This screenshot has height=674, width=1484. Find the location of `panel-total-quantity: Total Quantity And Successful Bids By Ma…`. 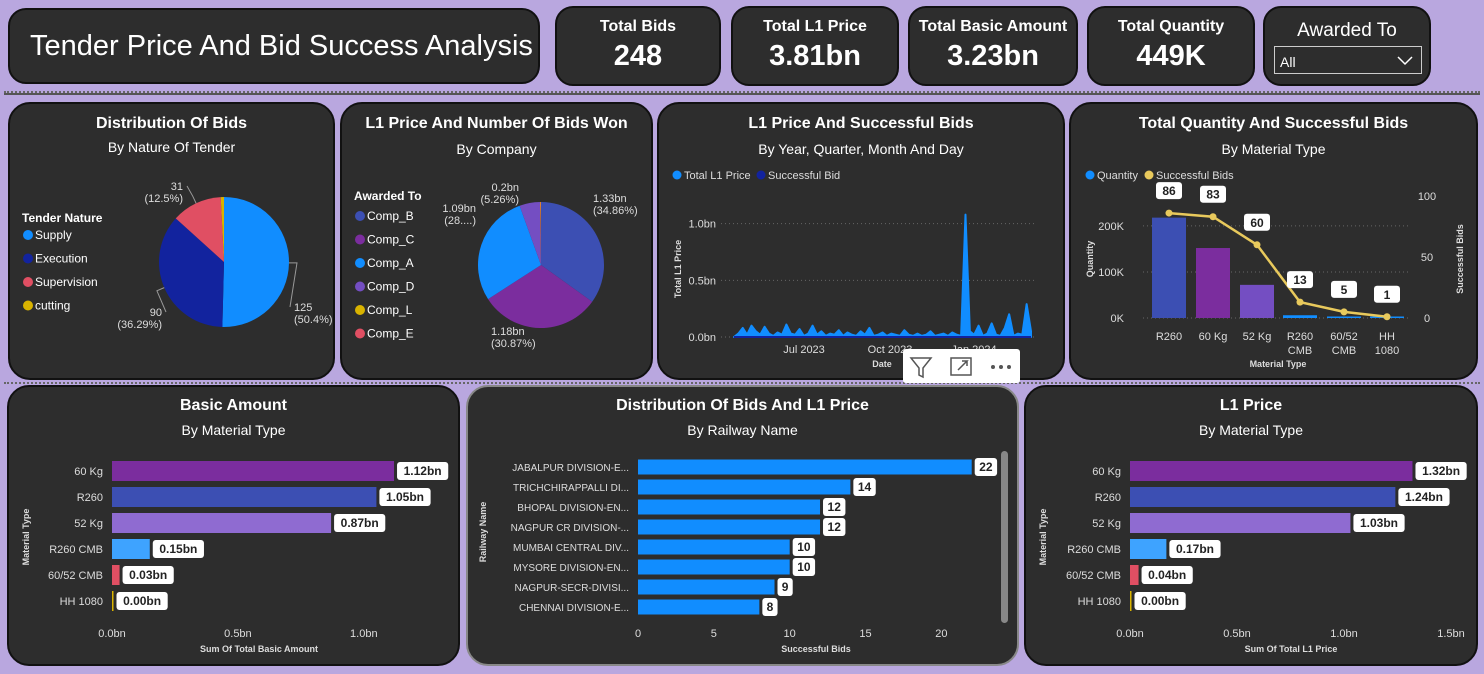

panel-total-quantity: Total Quantity And Successful Bids By Ma… is located at coordinates (1273, 241).